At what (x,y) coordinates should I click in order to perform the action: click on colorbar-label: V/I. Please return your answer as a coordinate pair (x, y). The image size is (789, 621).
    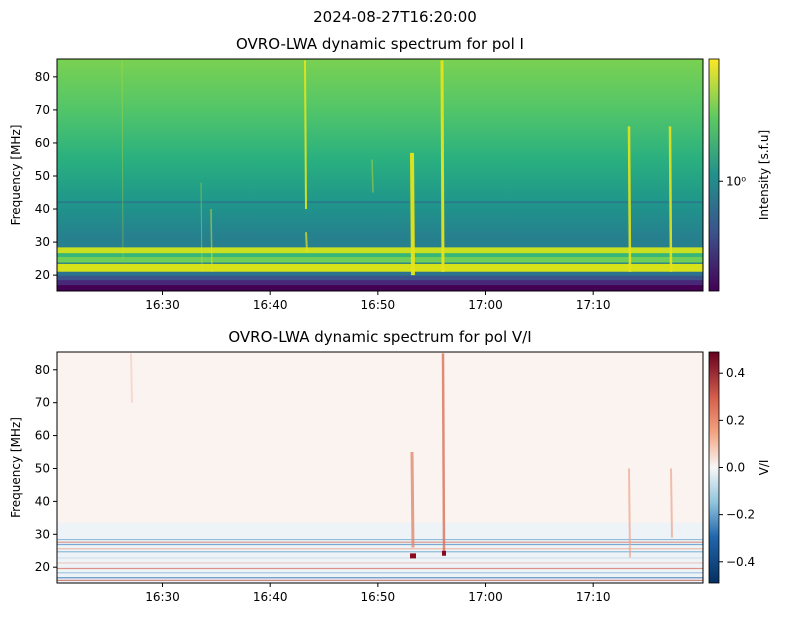
    Looking at the image, I should click on (764, 468).